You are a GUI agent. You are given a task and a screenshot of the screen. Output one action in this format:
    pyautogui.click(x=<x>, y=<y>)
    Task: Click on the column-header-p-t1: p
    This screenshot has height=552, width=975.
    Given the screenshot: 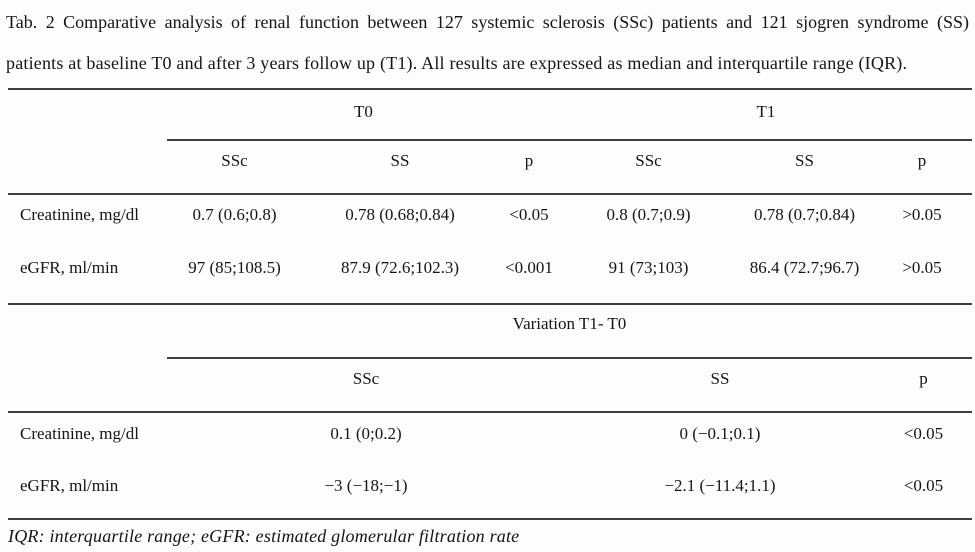 What is the action you would take?
    pyautogui.click(x=922, y=160)
    